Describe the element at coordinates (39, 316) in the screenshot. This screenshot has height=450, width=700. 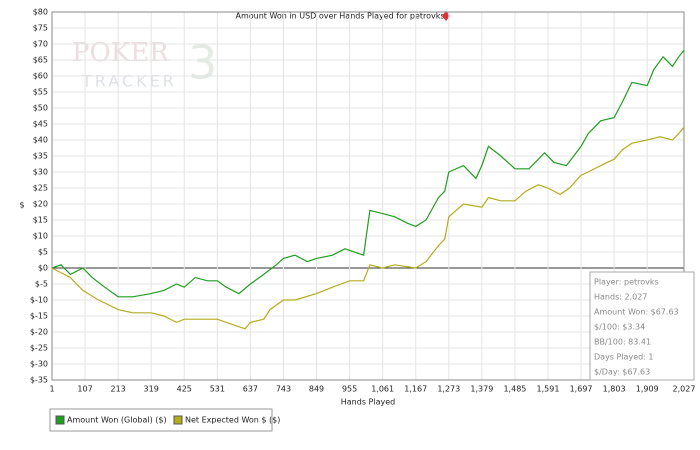
I see `y-tick-label: $-15` at that location.